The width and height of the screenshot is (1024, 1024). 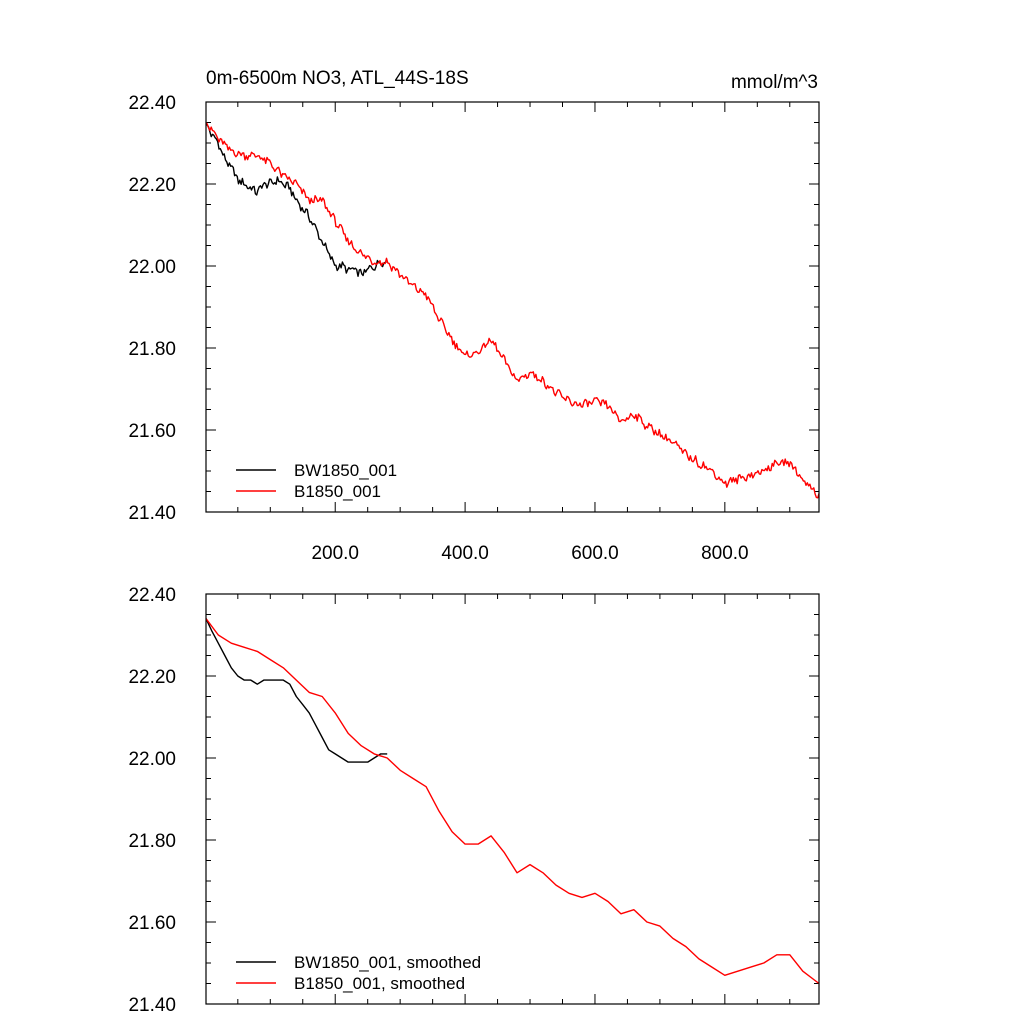 I want to click on bottom-legend-label-1: BW1850_001, smoothed, so click(x=387, y=962).